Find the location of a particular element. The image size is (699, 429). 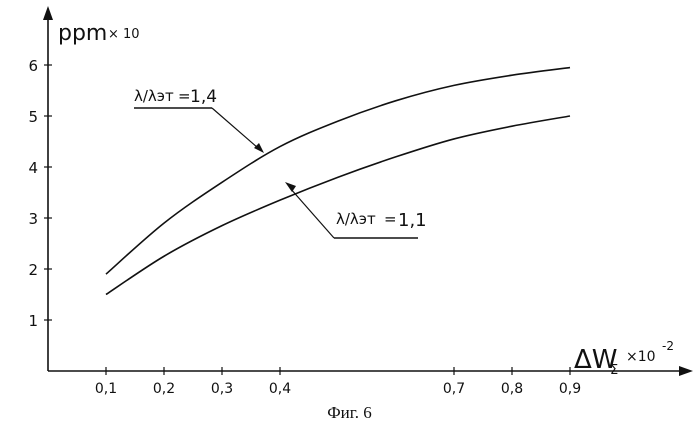

y-tick-label: 4 is located at coordinates (33, 168).